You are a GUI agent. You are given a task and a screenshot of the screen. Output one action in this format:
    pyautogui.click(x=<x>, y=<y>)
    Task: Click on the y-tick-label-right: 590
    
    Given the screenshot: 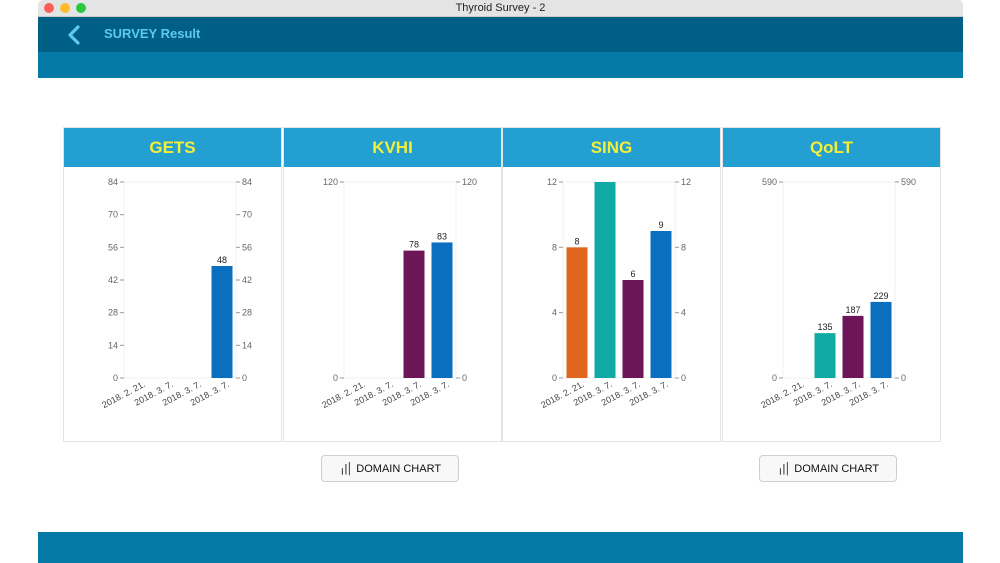 What is the action you would take?
    pyautogui.click(x=908, y=182)
    